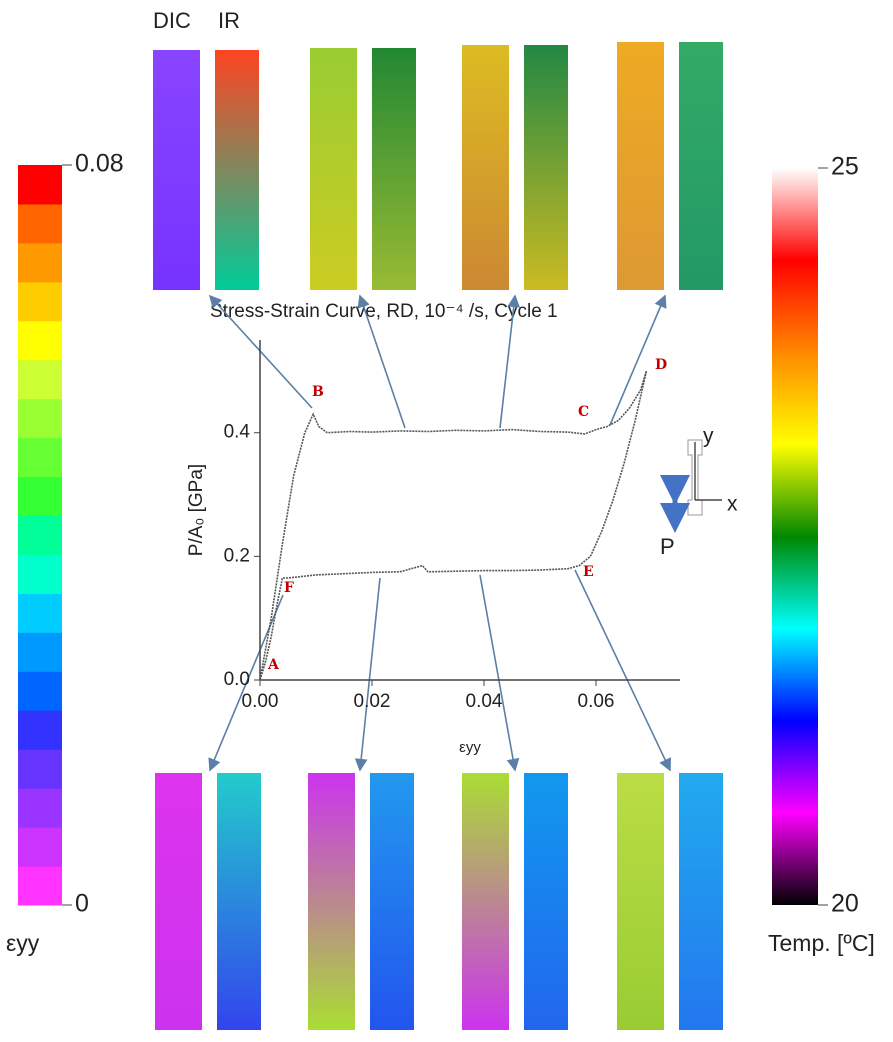  I want to click on colorbar-tick-label: 0.08, so click(99, 164).